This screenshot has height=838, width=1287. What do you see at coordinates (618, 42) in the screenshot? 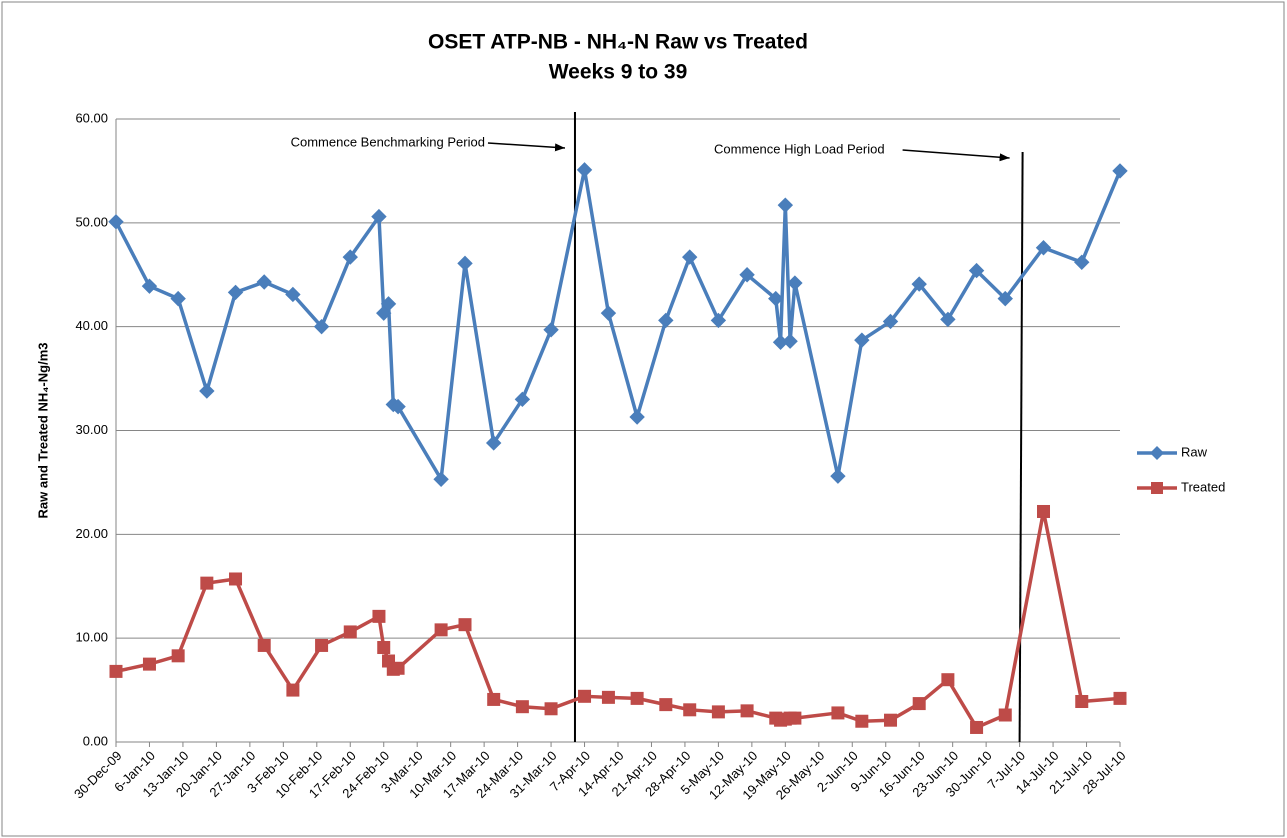
I see `chart-title: OSET ATP-NB - NH₄-N Raw vs Treated` at bounding box center [618, 42].